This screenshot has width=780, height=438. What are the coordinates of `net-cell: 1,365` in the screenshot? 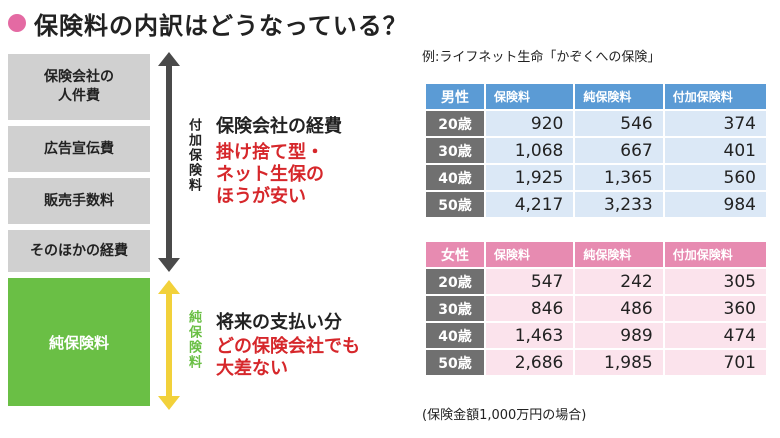 It's located at (619, 177).